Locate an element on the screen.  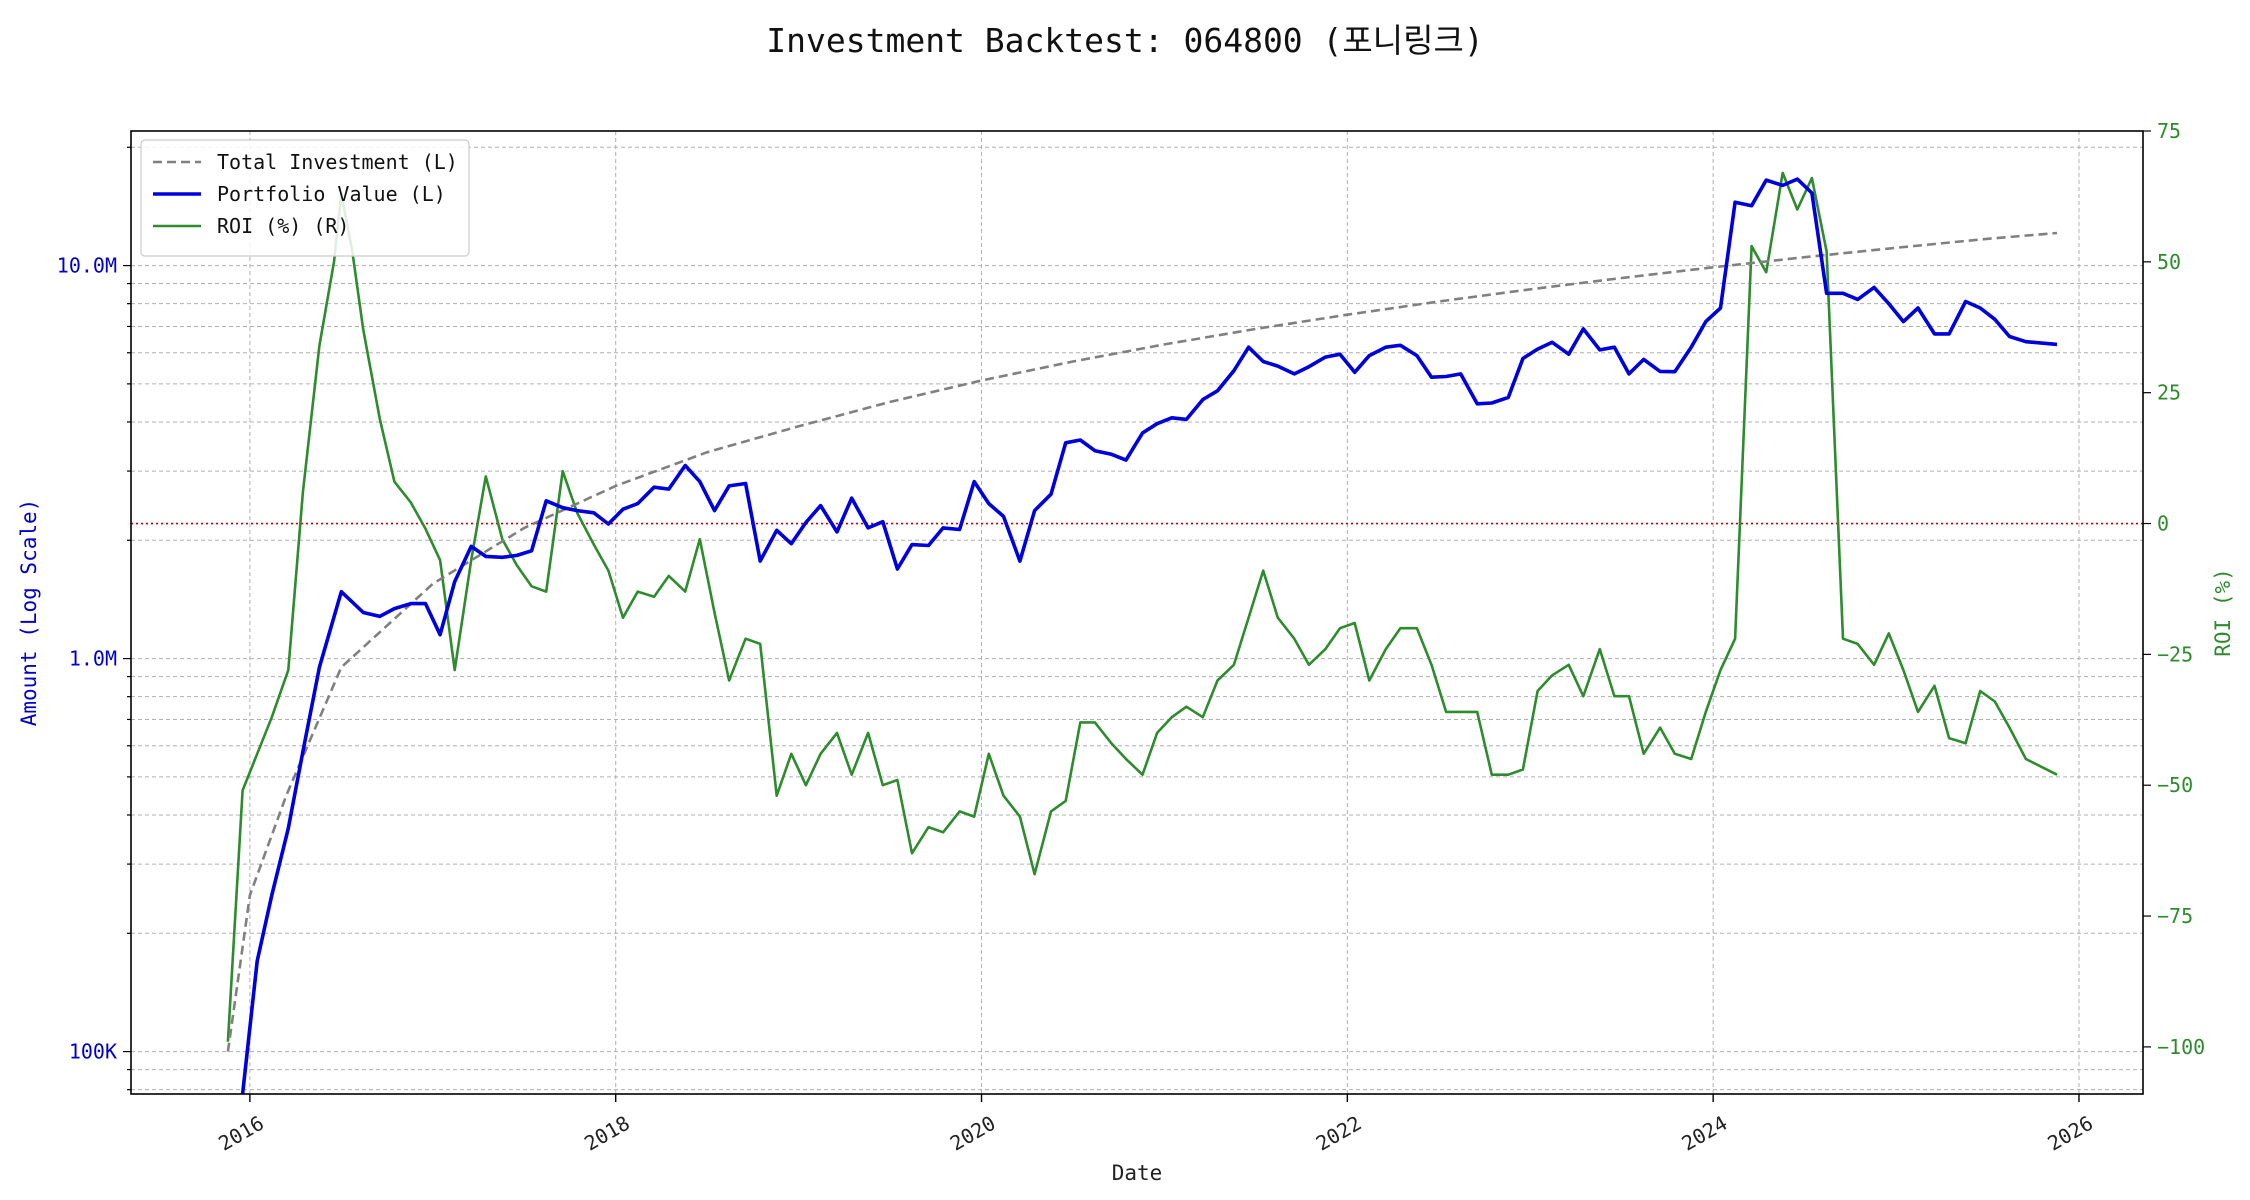
legend-label-total-investment: Total Investment (L) is located at coordinates (337, 162).